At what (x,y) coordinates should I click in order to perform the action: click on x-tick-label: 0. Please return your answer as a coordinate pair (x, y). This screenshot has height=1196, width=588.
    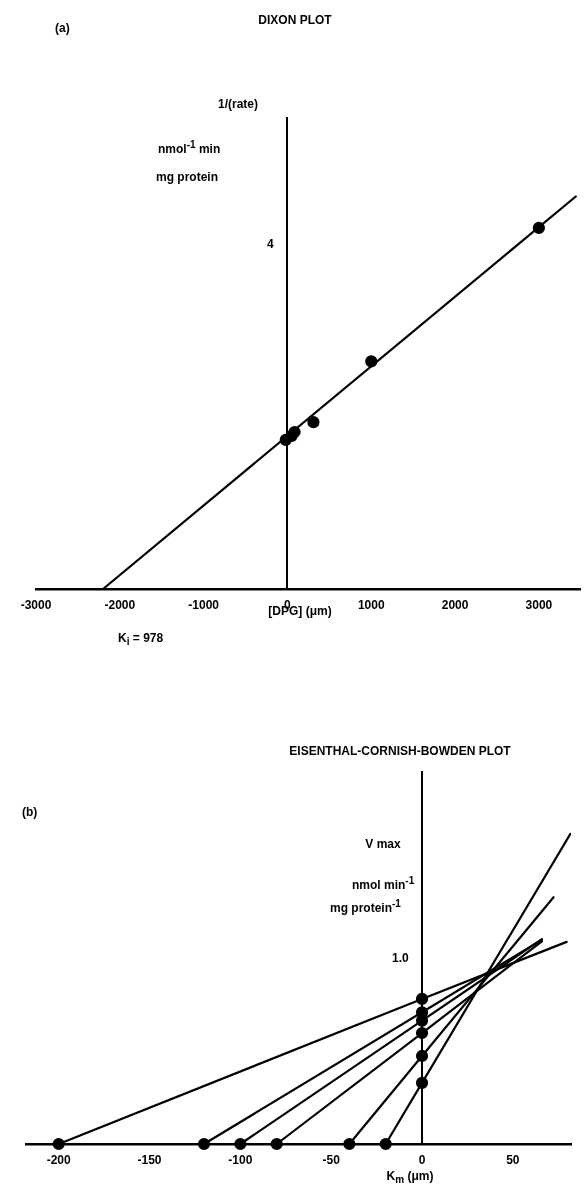
    Looking at the image, I should click on (422, 1159).